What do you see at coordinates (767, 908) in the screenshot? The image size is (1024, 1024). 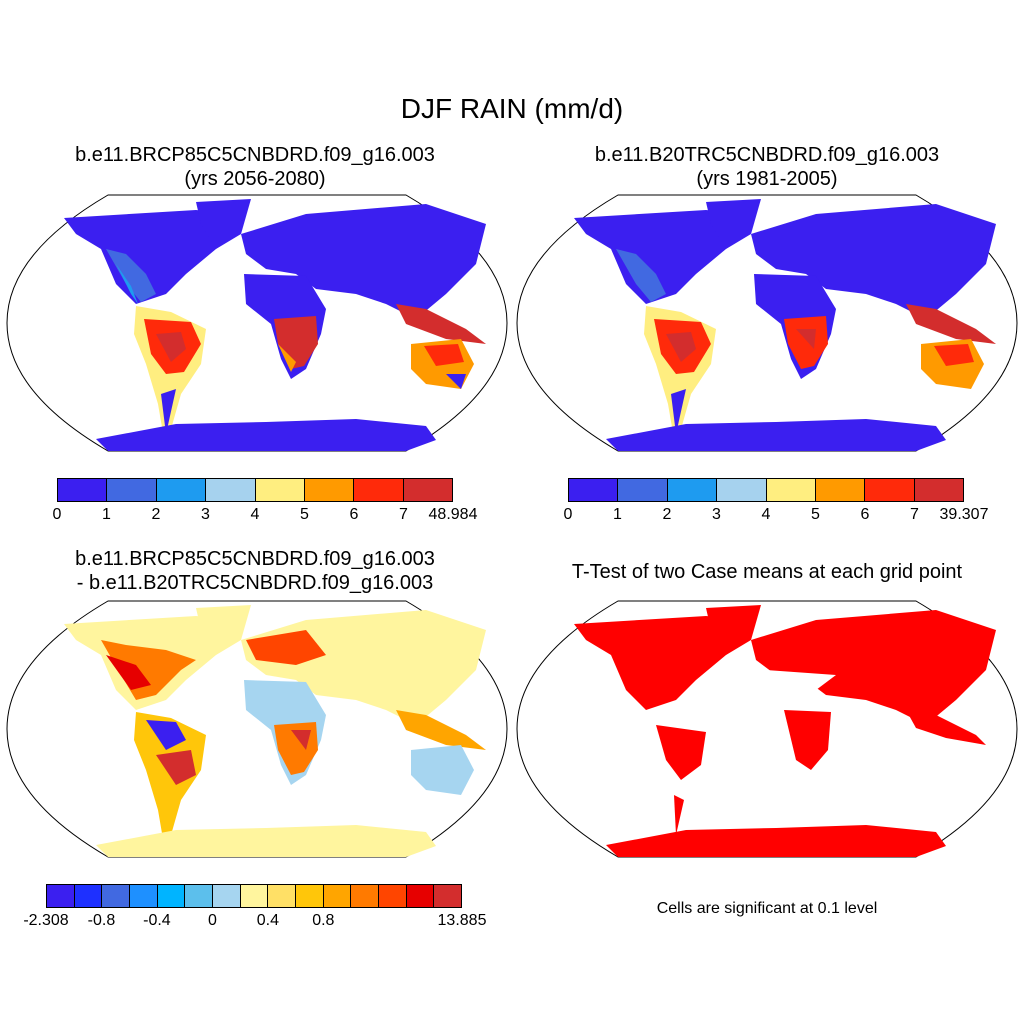 I see `significance-note: Cells are significant at 0.1 level` at bounding box center [767, 908].